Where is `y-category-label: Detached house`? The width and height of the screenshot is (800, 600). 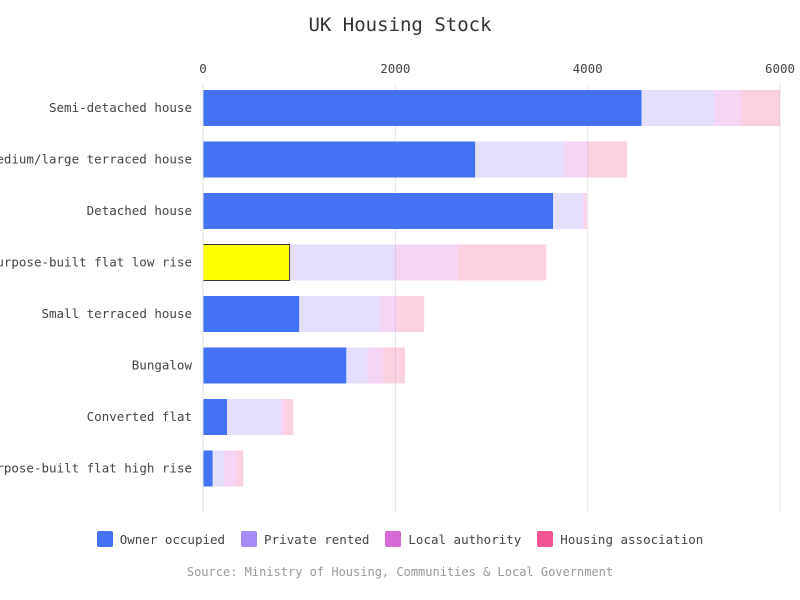 y-category-label: Detached house is located at coordinates (139, 210).